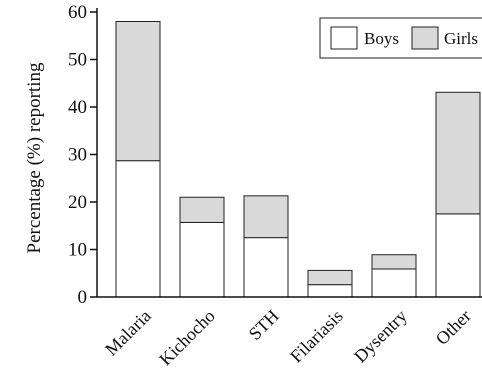  What do you see at coordinates (330, 277) in the screenshot?
I see `bar-filariasis-girls` at bounding box center [330, 277].